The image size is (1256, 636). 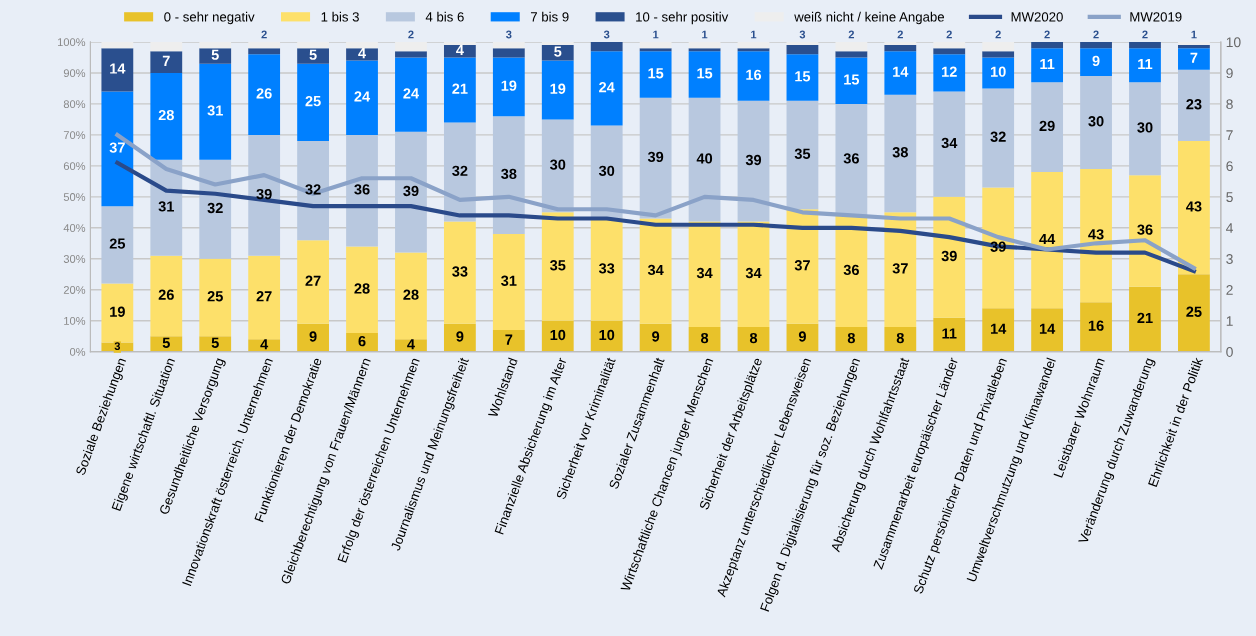 I want to click on y-tick-label: 20%, so click(x=74, y=290).